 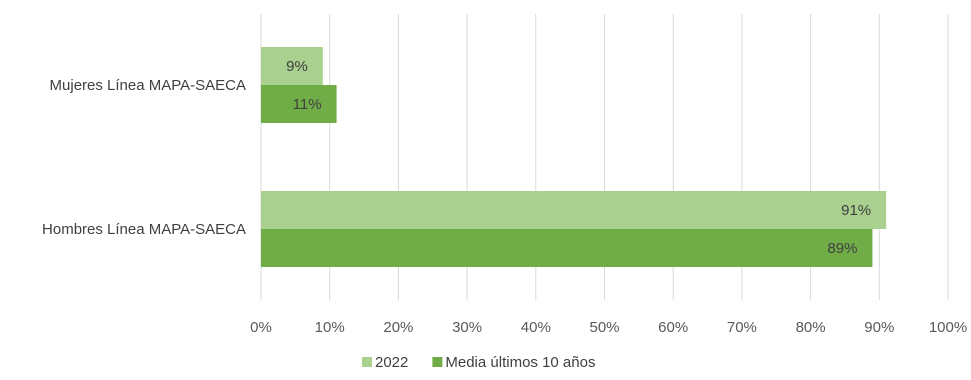 I want to click on x-tick-label: 20%, so click(x=398, y=327).